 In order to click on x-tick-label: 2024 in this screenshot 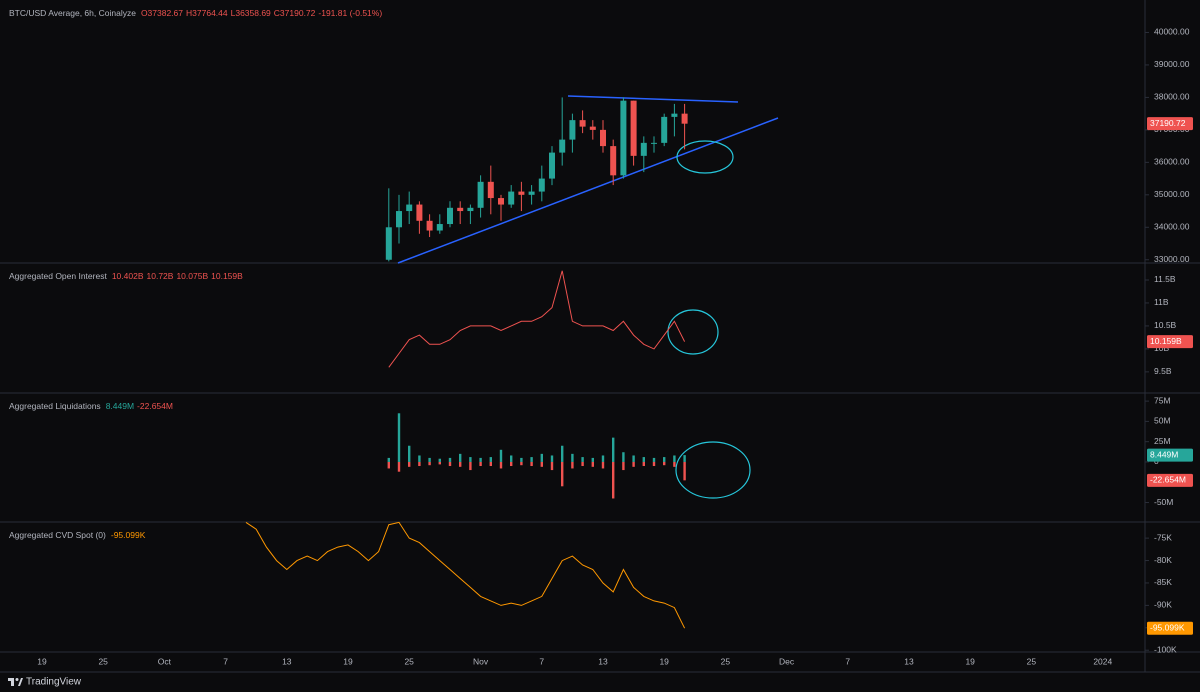, I will do `click(1102, 661)`.